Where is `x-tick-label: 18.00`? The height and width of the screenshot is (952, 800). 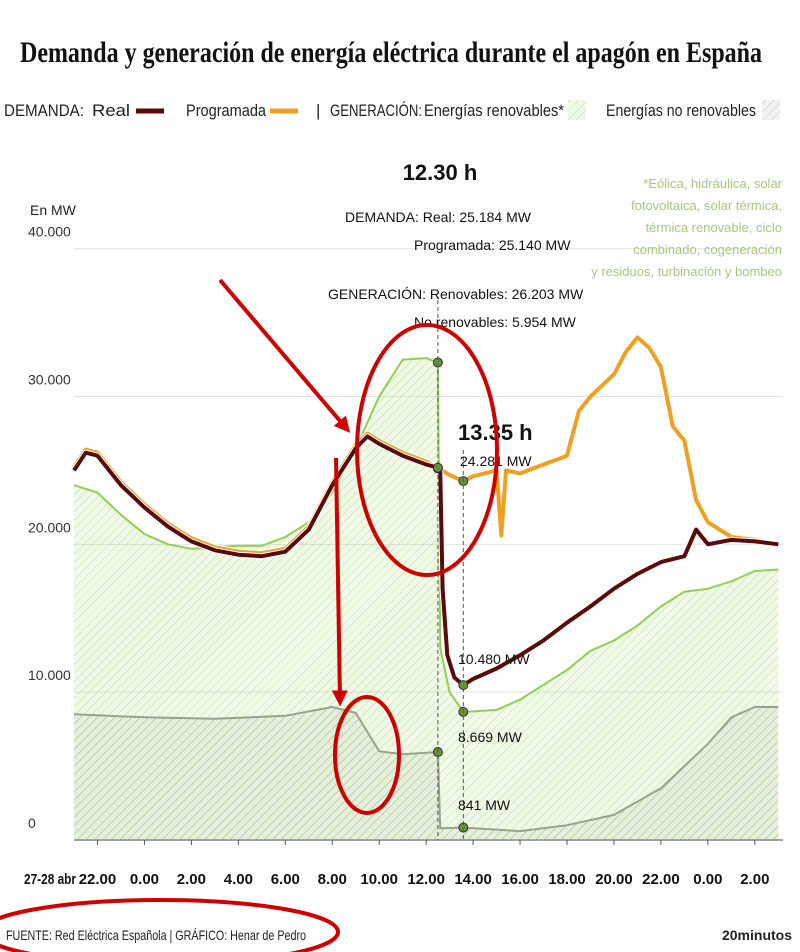 x-tick-label: 18.00 is located at coordinates (567, 879).